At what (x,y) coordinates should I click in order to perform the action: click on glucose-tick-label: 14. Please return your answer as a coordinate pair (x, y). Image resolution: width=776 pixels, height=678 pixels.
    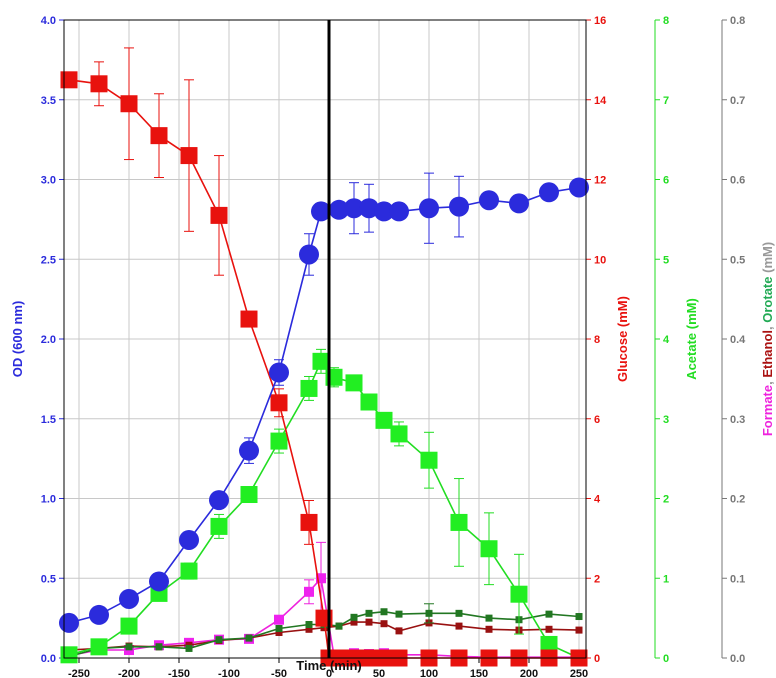
    Looking at the image, I should click on (600, 101).